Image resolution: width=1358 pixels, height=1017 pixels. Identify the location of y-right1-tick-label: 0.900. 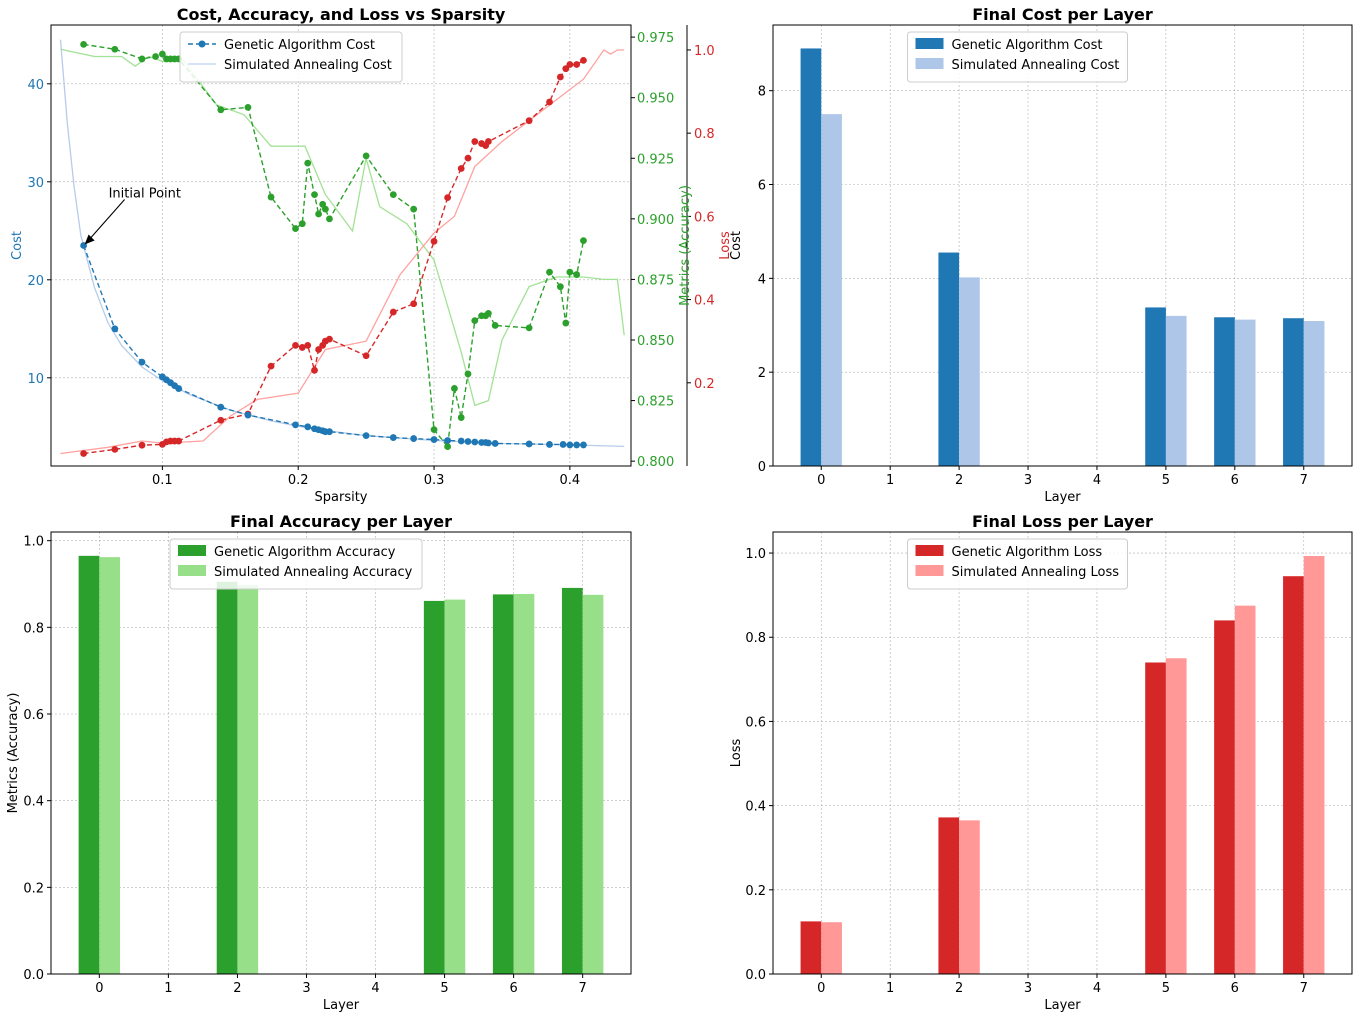
(655, 220).